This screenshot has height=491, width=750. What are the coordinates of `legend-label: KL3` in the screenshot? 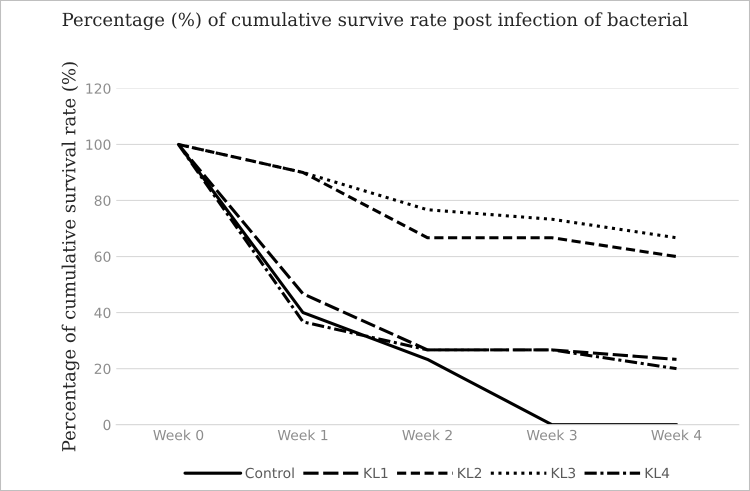 It's located at (564, 473).